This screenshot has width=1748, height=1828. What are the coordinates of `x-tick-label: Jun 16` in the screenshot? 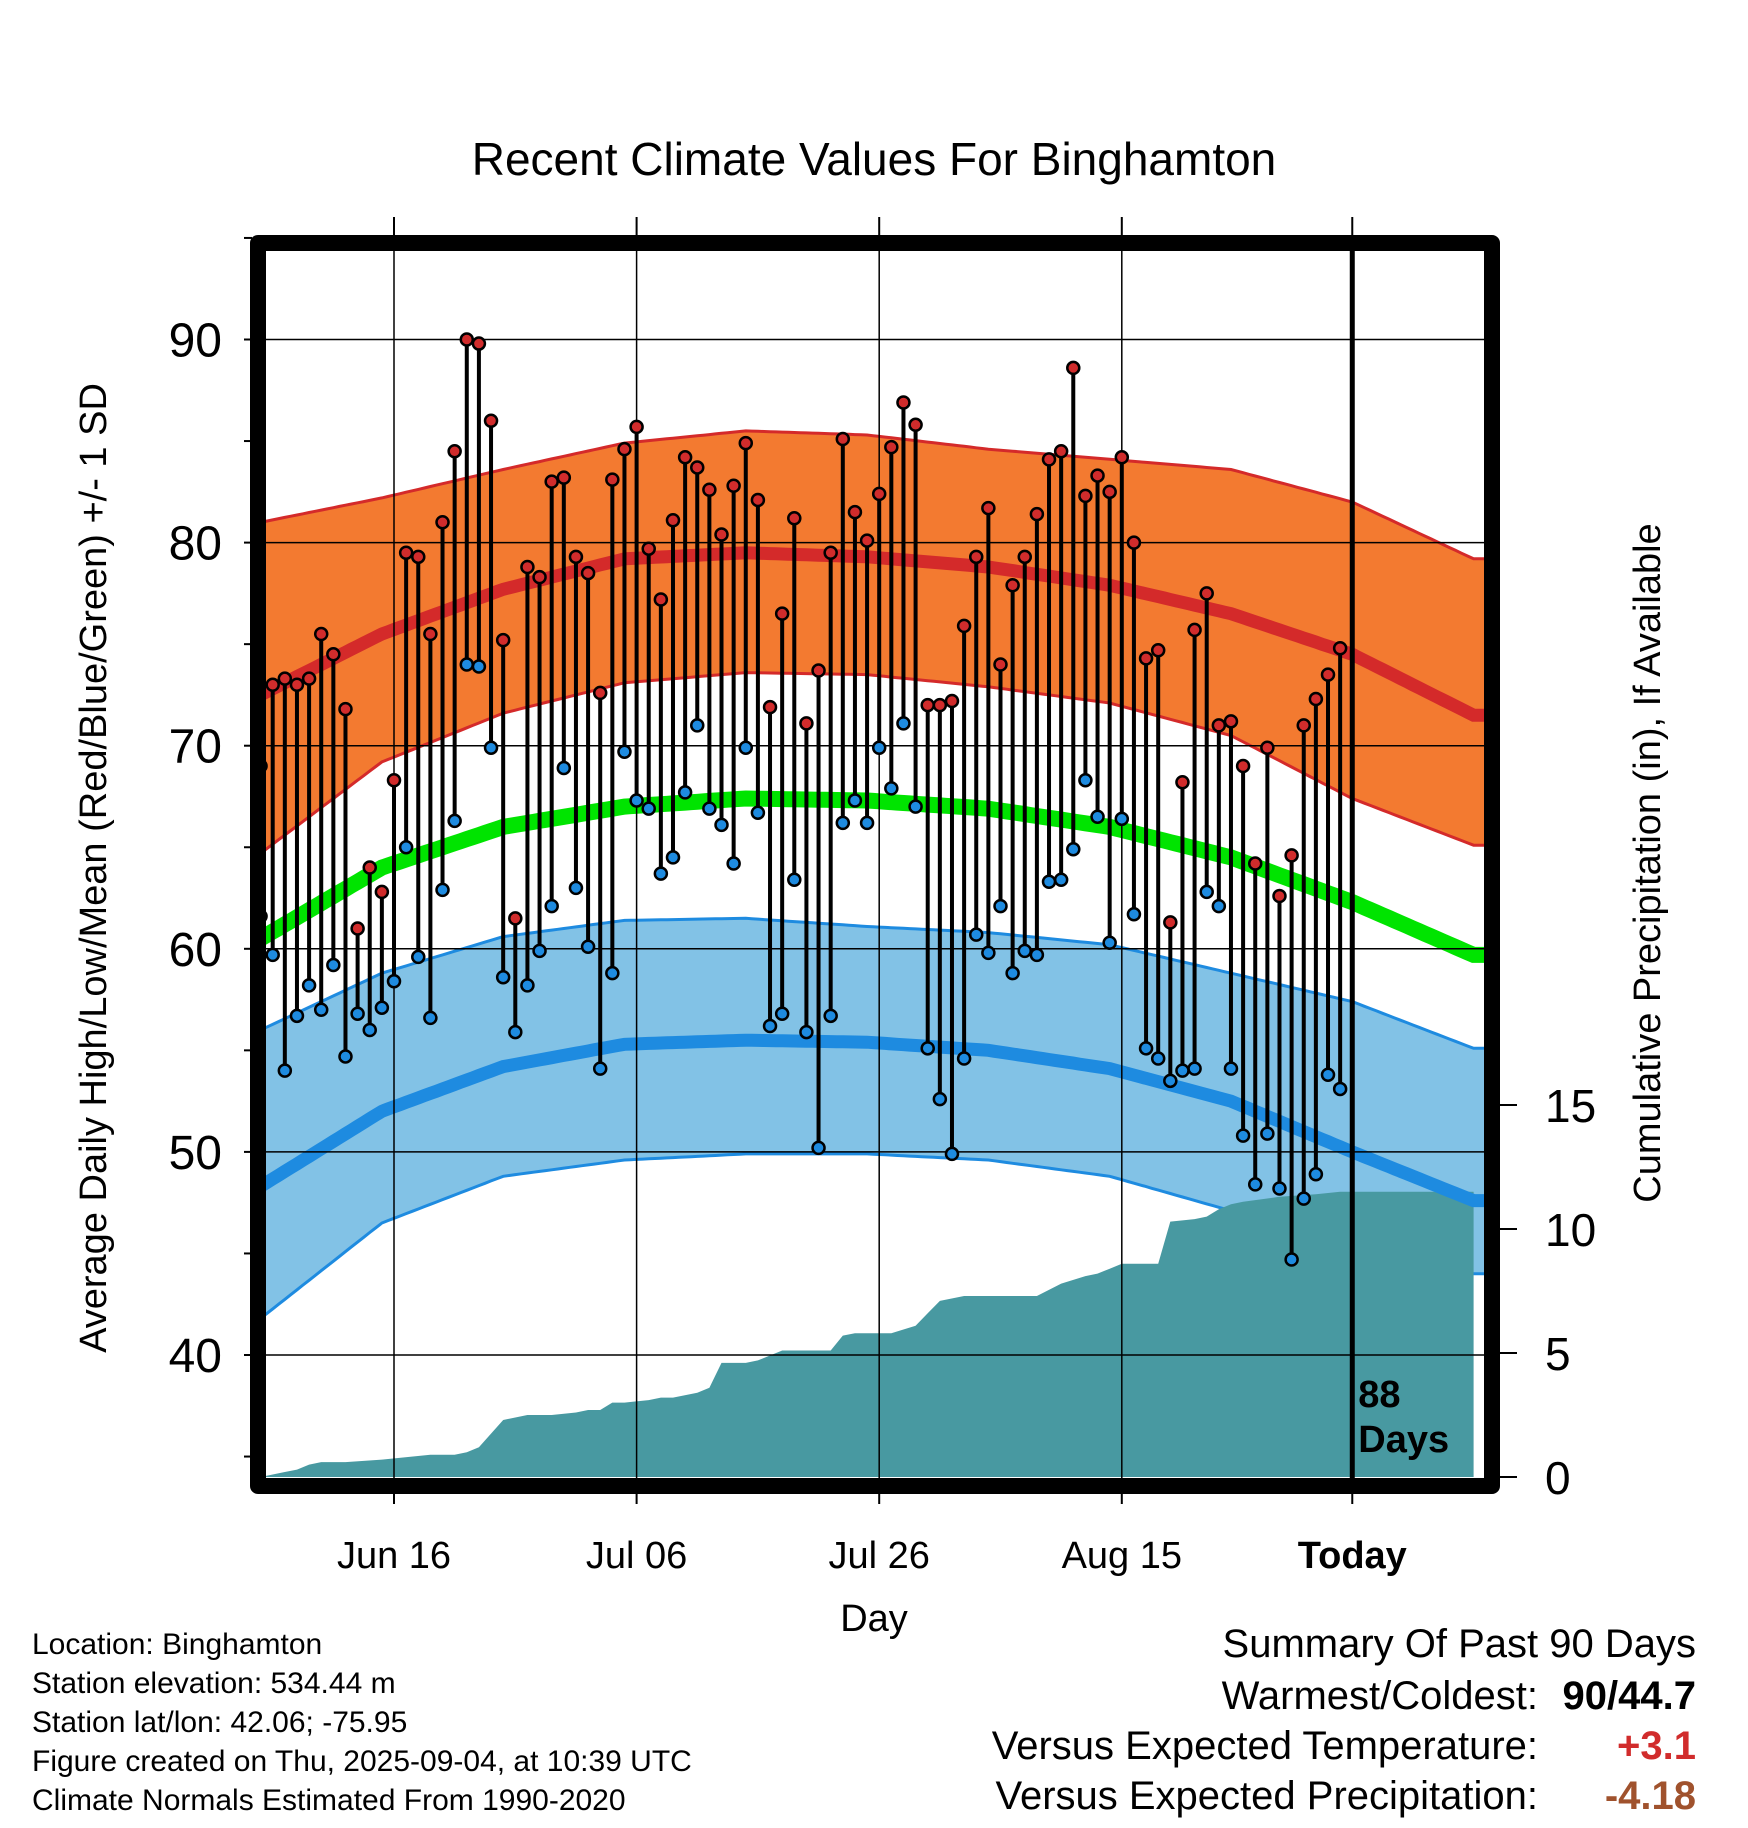 It's located at (394, 1556).